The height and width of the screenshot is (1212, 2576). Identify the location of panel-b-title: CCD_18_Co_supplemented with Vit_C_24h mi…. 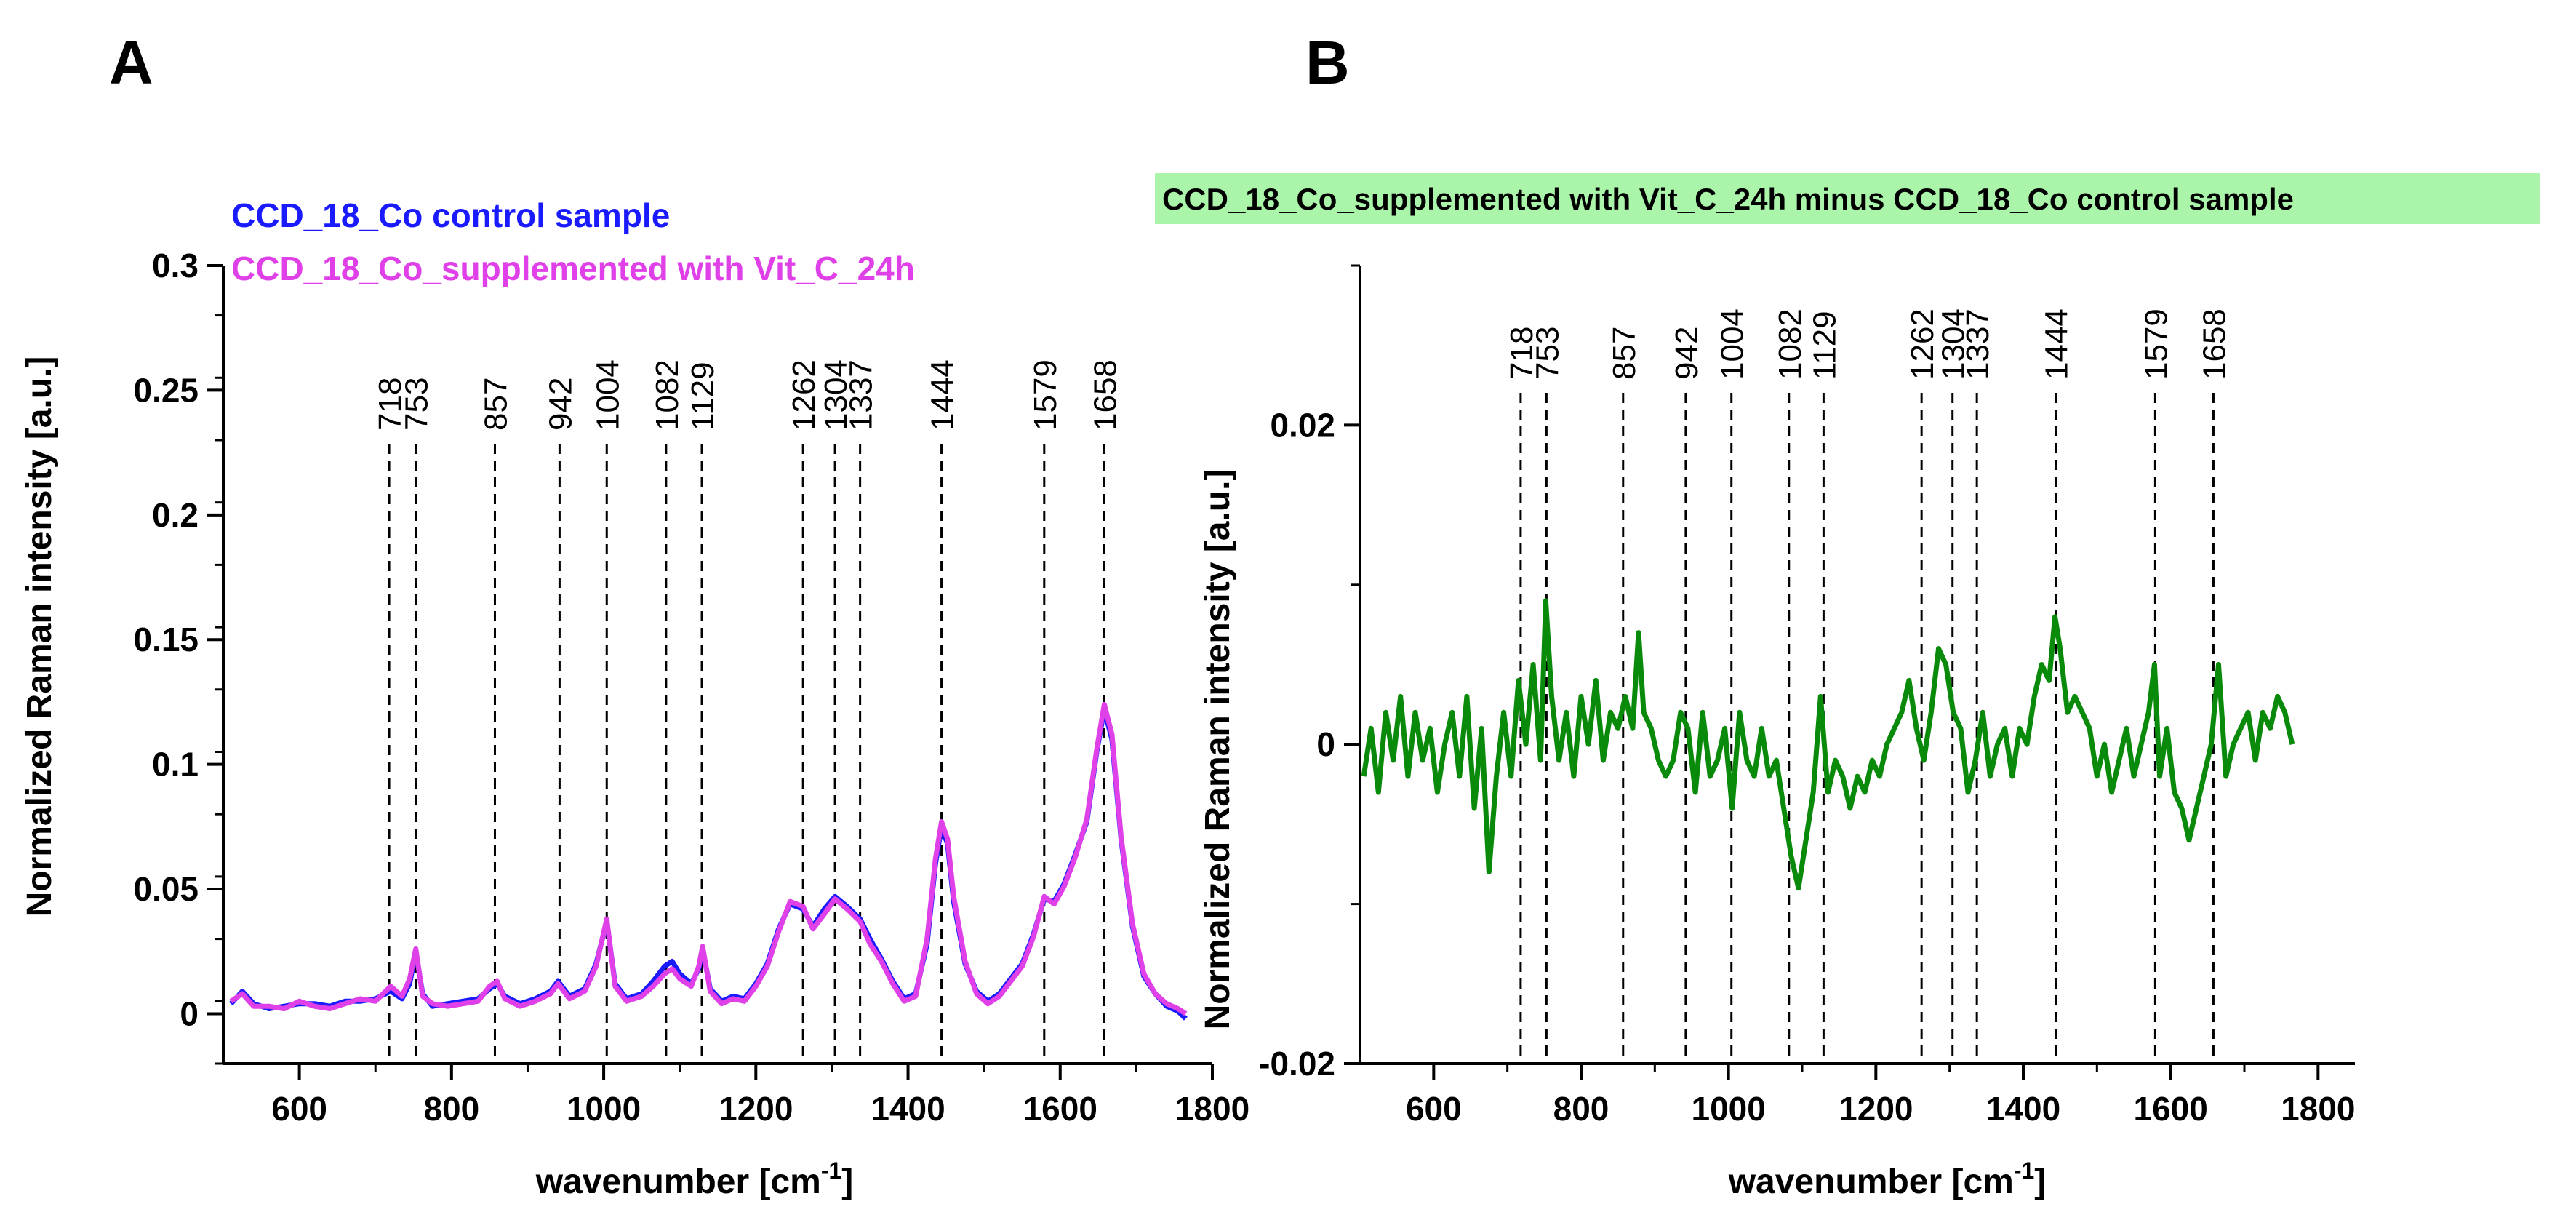
(1728, 199).